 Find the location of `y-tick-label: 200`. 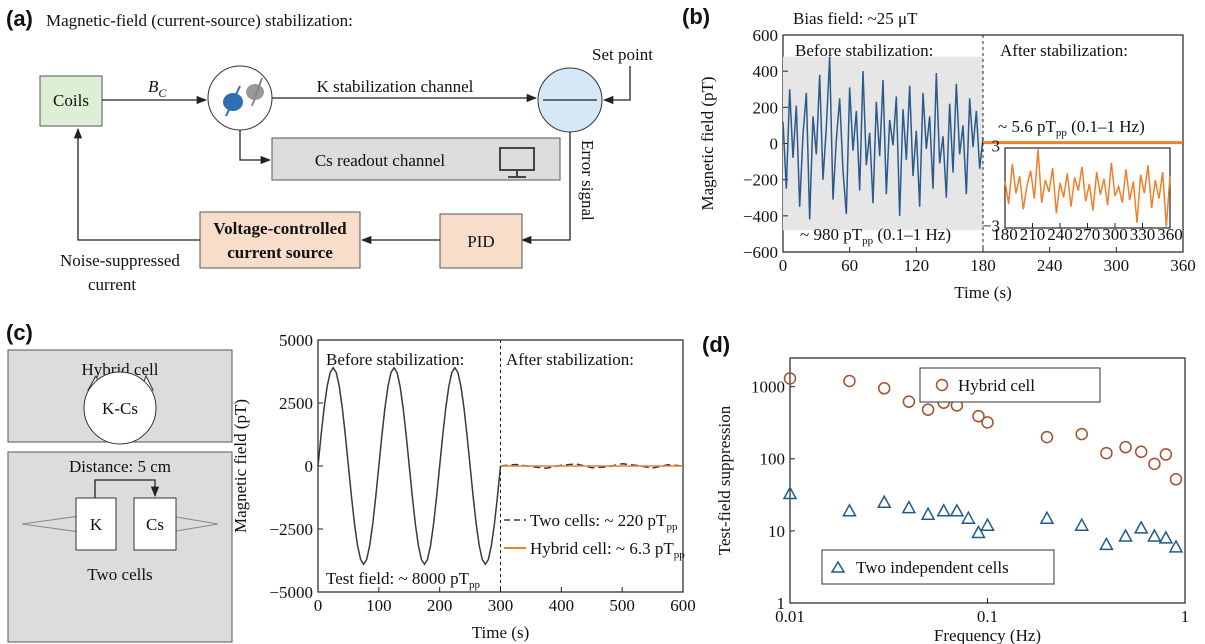

y-tick-label: 200 is located at coordinates (766, 107).